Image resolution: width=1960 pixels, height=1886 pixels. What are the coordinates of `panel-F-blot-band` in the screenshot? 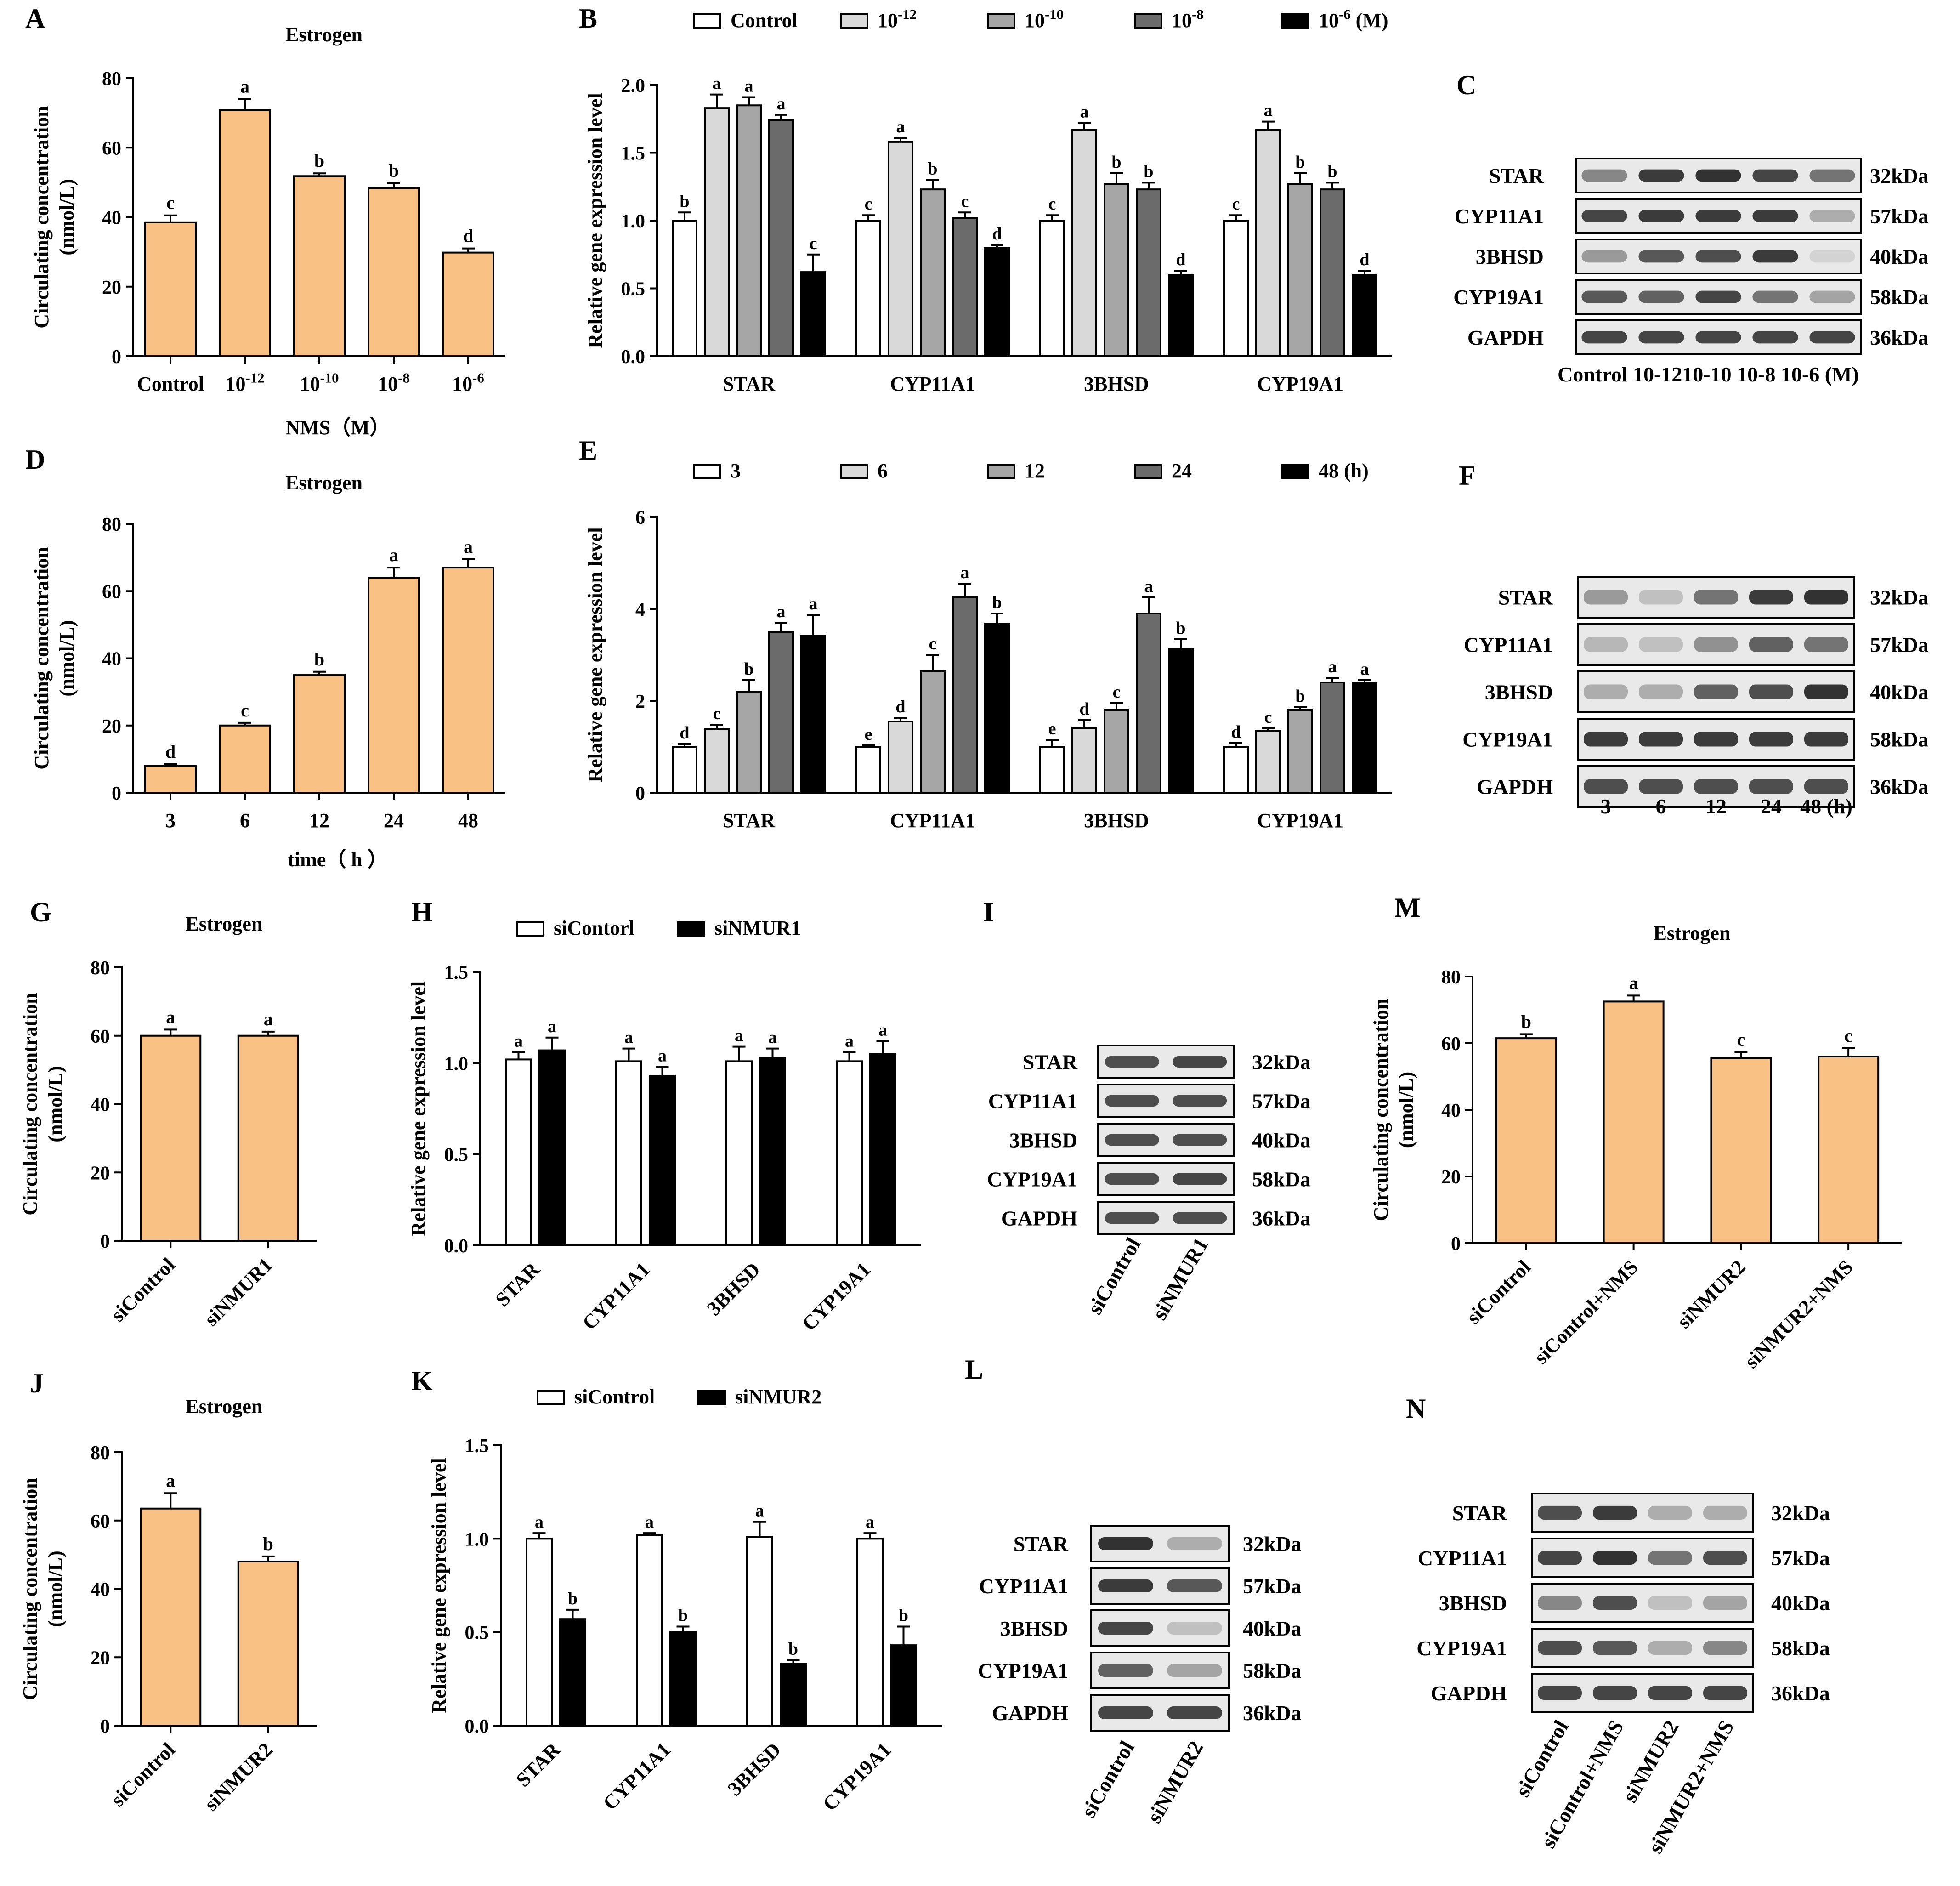 It's located at (1606, 691).